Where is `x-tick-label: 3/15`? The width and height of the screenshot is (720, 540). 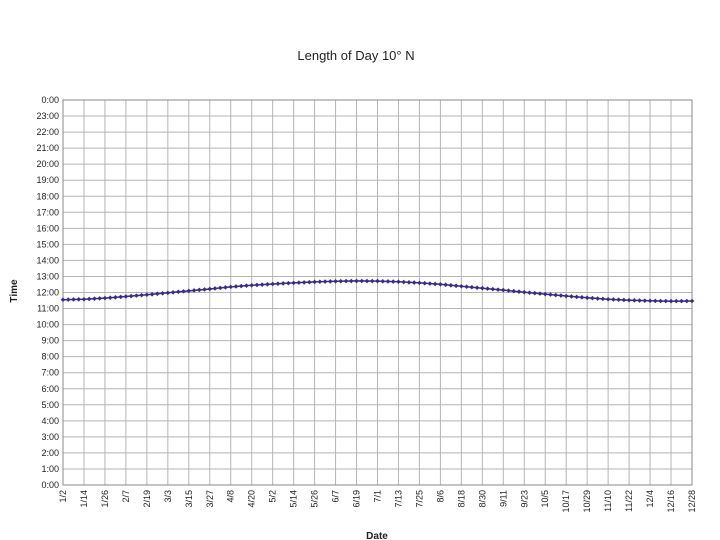
x-tick-label: 3/15 is located at coordinates (189, 499).